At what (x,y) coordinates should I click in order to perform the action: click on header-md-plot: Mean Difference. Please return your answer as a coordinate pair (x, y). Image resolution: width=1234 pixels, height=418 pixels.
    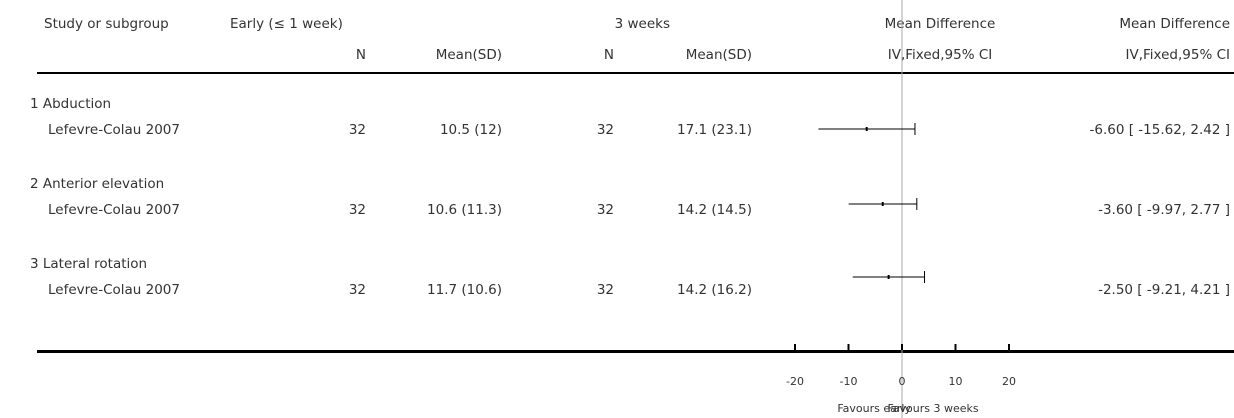
    Looking at the image, I should click on (940, 24).